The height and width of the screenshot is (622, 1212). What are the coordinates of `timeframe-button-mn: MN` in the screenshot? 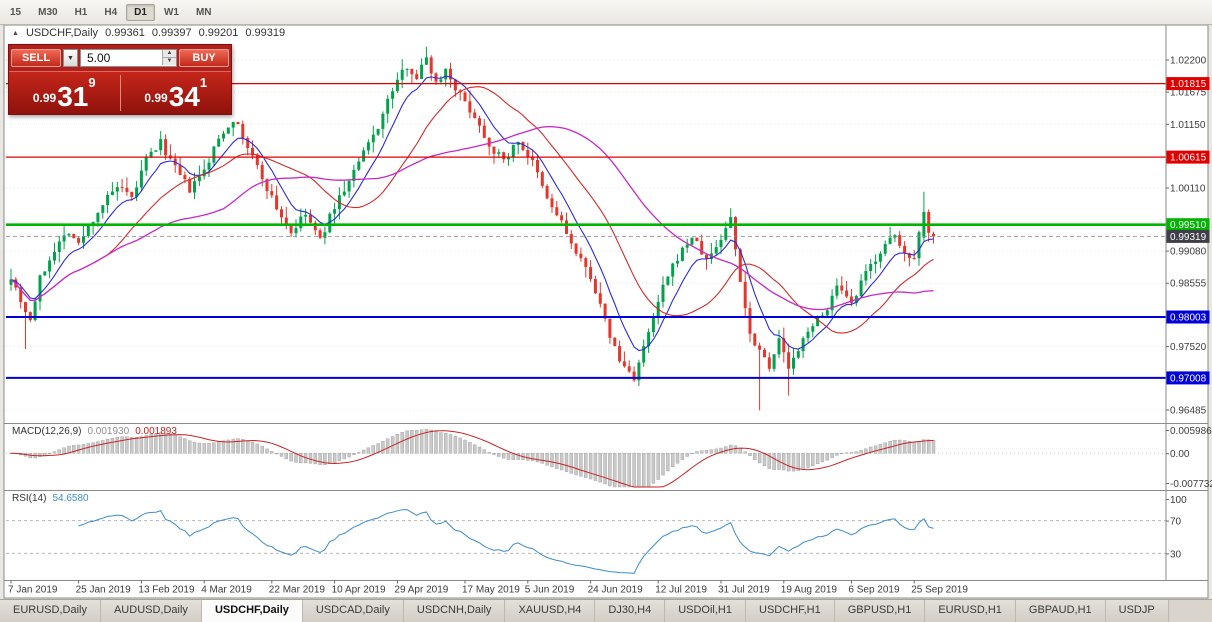 It's located at (203, 12).